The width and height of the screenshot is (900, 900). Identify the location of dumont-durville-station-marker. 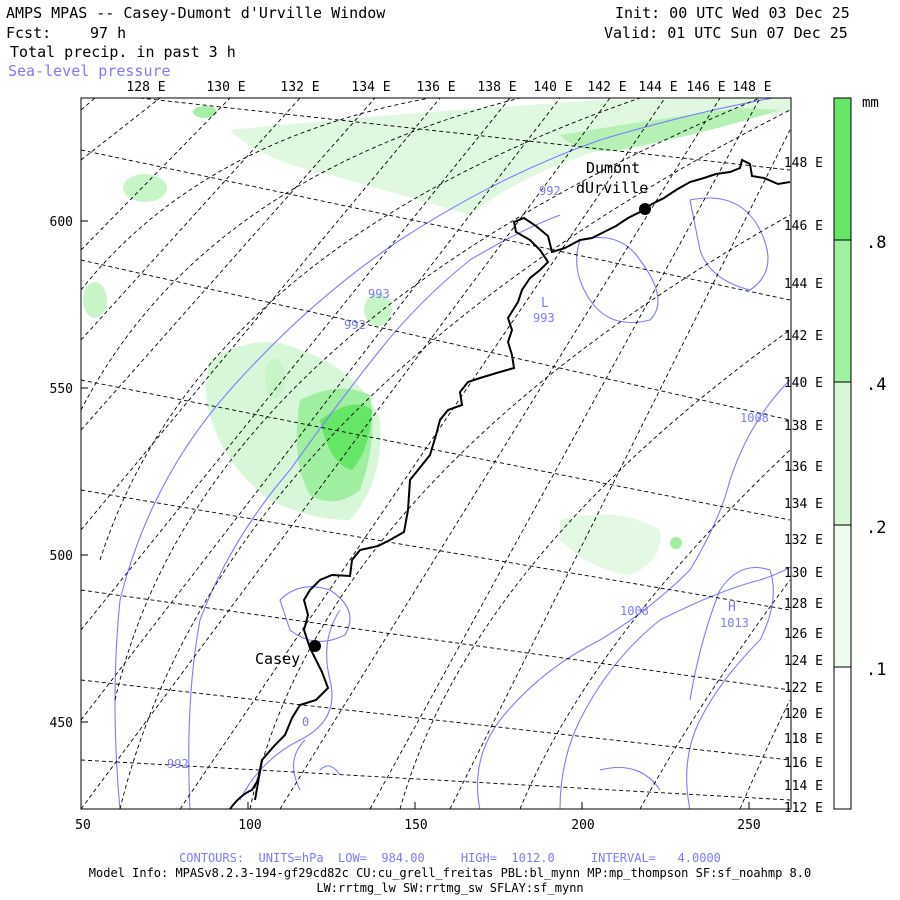
(645, 209).